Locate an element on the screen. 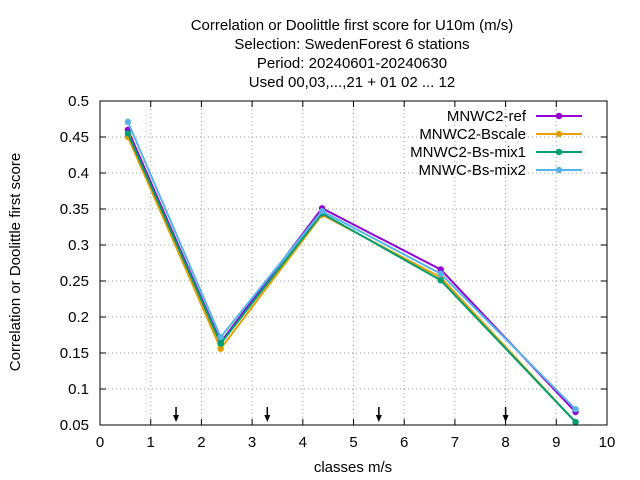 The width and height of the screenshot is (640, 480). legend-entry: MNWC2-ref is located at coordinates (514, 116).